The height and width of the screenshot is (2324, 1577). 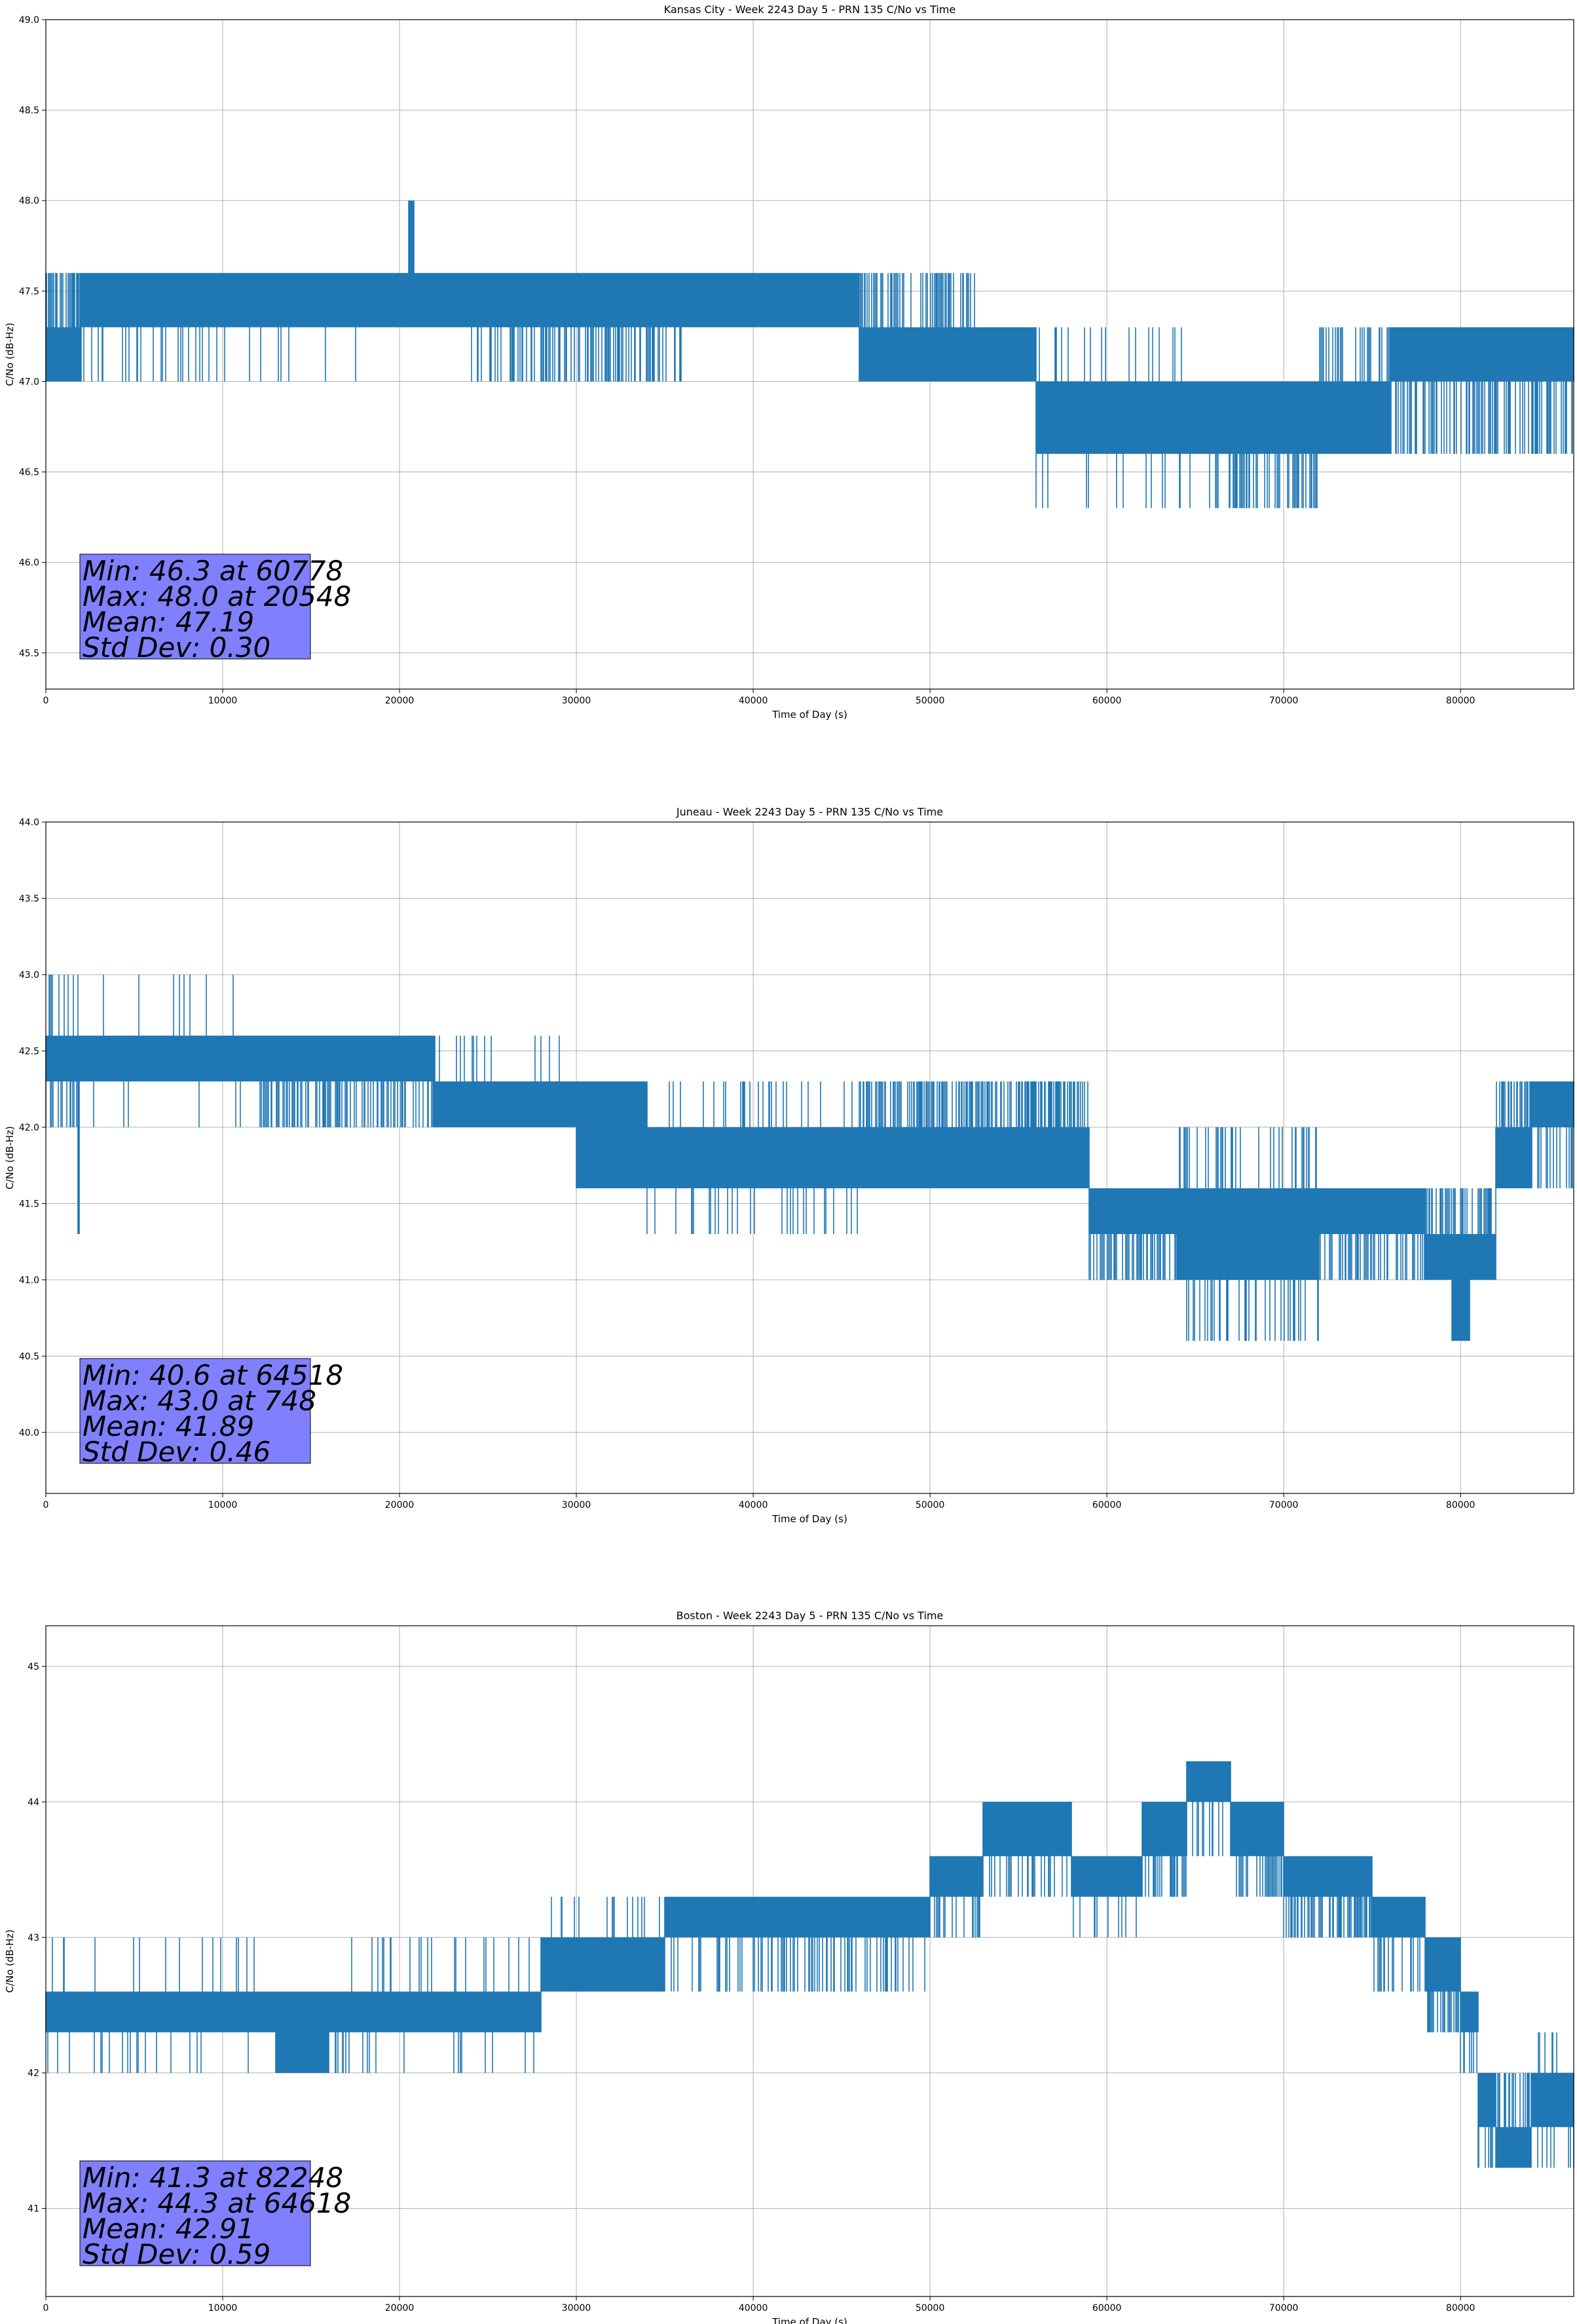 What do you see at coordinates (29, 1204) in the screenshot?
I see `y-tick-label: 41.5` at bounding box center [29, 1204].